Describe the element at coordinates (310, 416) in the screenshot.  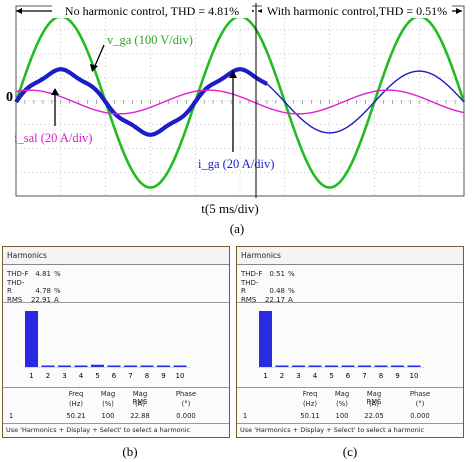
I see `freq-cell: 50.11` at that location.